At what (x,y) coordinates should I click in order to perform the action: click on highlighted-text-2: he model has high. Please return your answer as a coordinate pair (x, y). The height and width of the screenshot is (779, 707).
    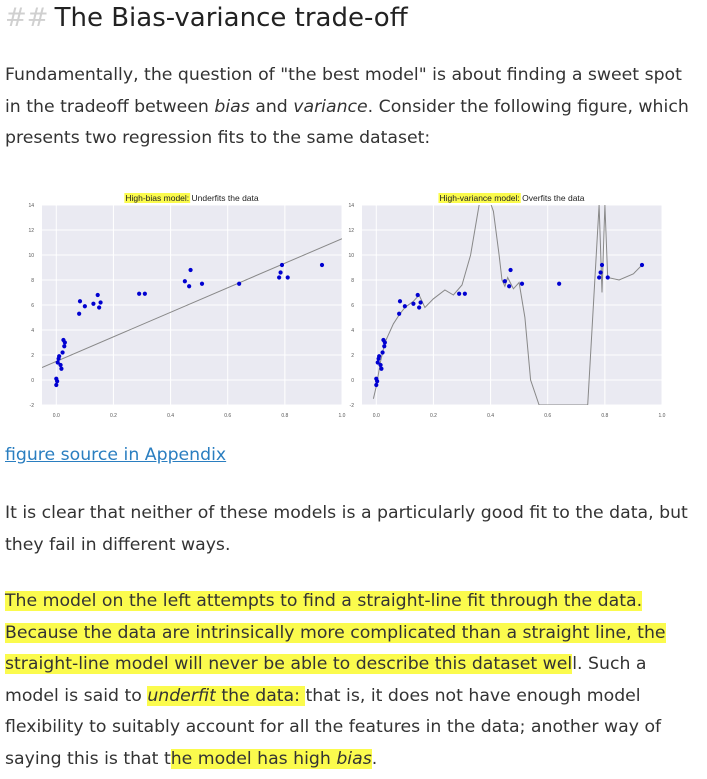
    Looking at the image, I should click on (253, 758).